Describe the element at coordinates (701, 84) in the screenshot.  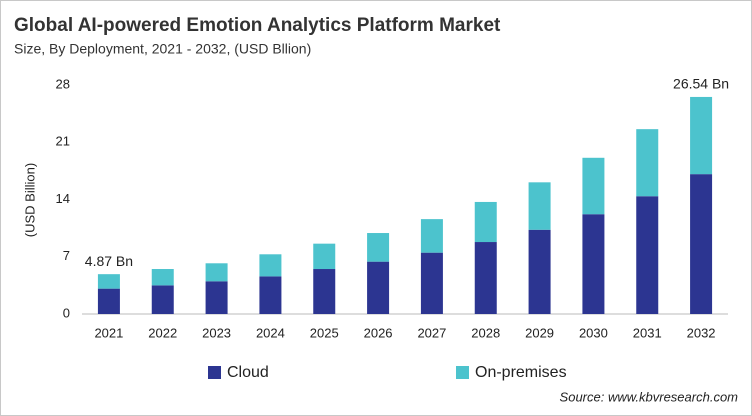
I see `total-label: 26.54 Bn` at that location.